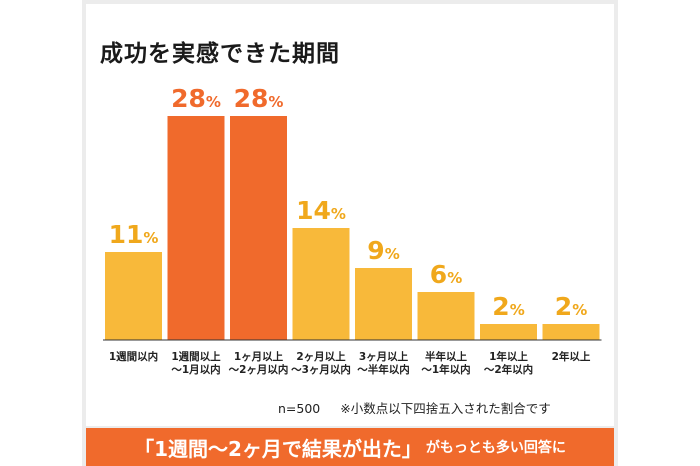 Image resolution: width=700 pixels, height=466 pixels. What do you see at coordinates (445, 369) in the screenshot?
I see `category-label: 〜1年以内` at bounding box center [445, 369].